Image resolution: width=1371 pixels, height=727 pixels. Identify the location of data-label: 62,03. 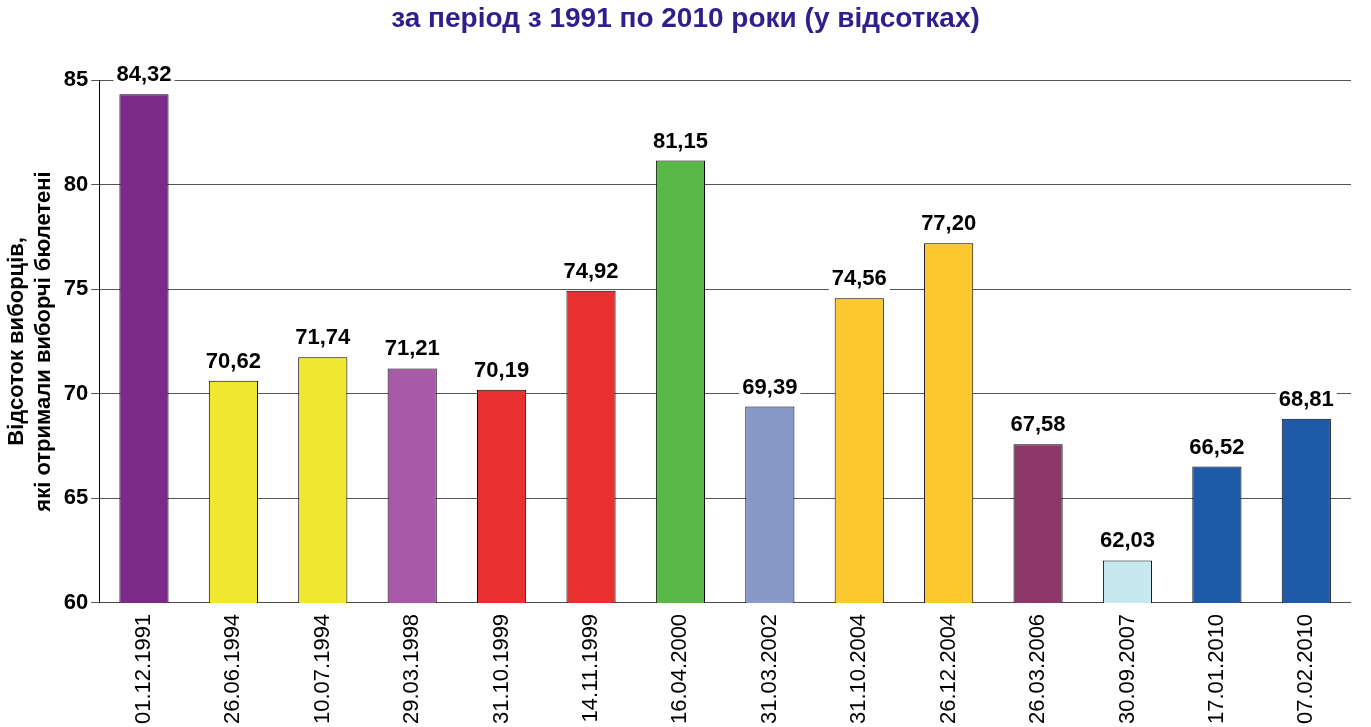
(1127, 540).